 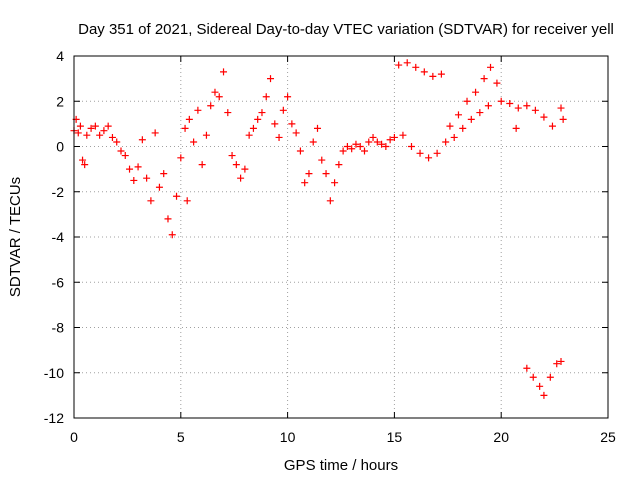 What do you see at coordinates (60, 101) in the screenshot?
I see `y-tick-label: 2` at bounding box center [60, 101].